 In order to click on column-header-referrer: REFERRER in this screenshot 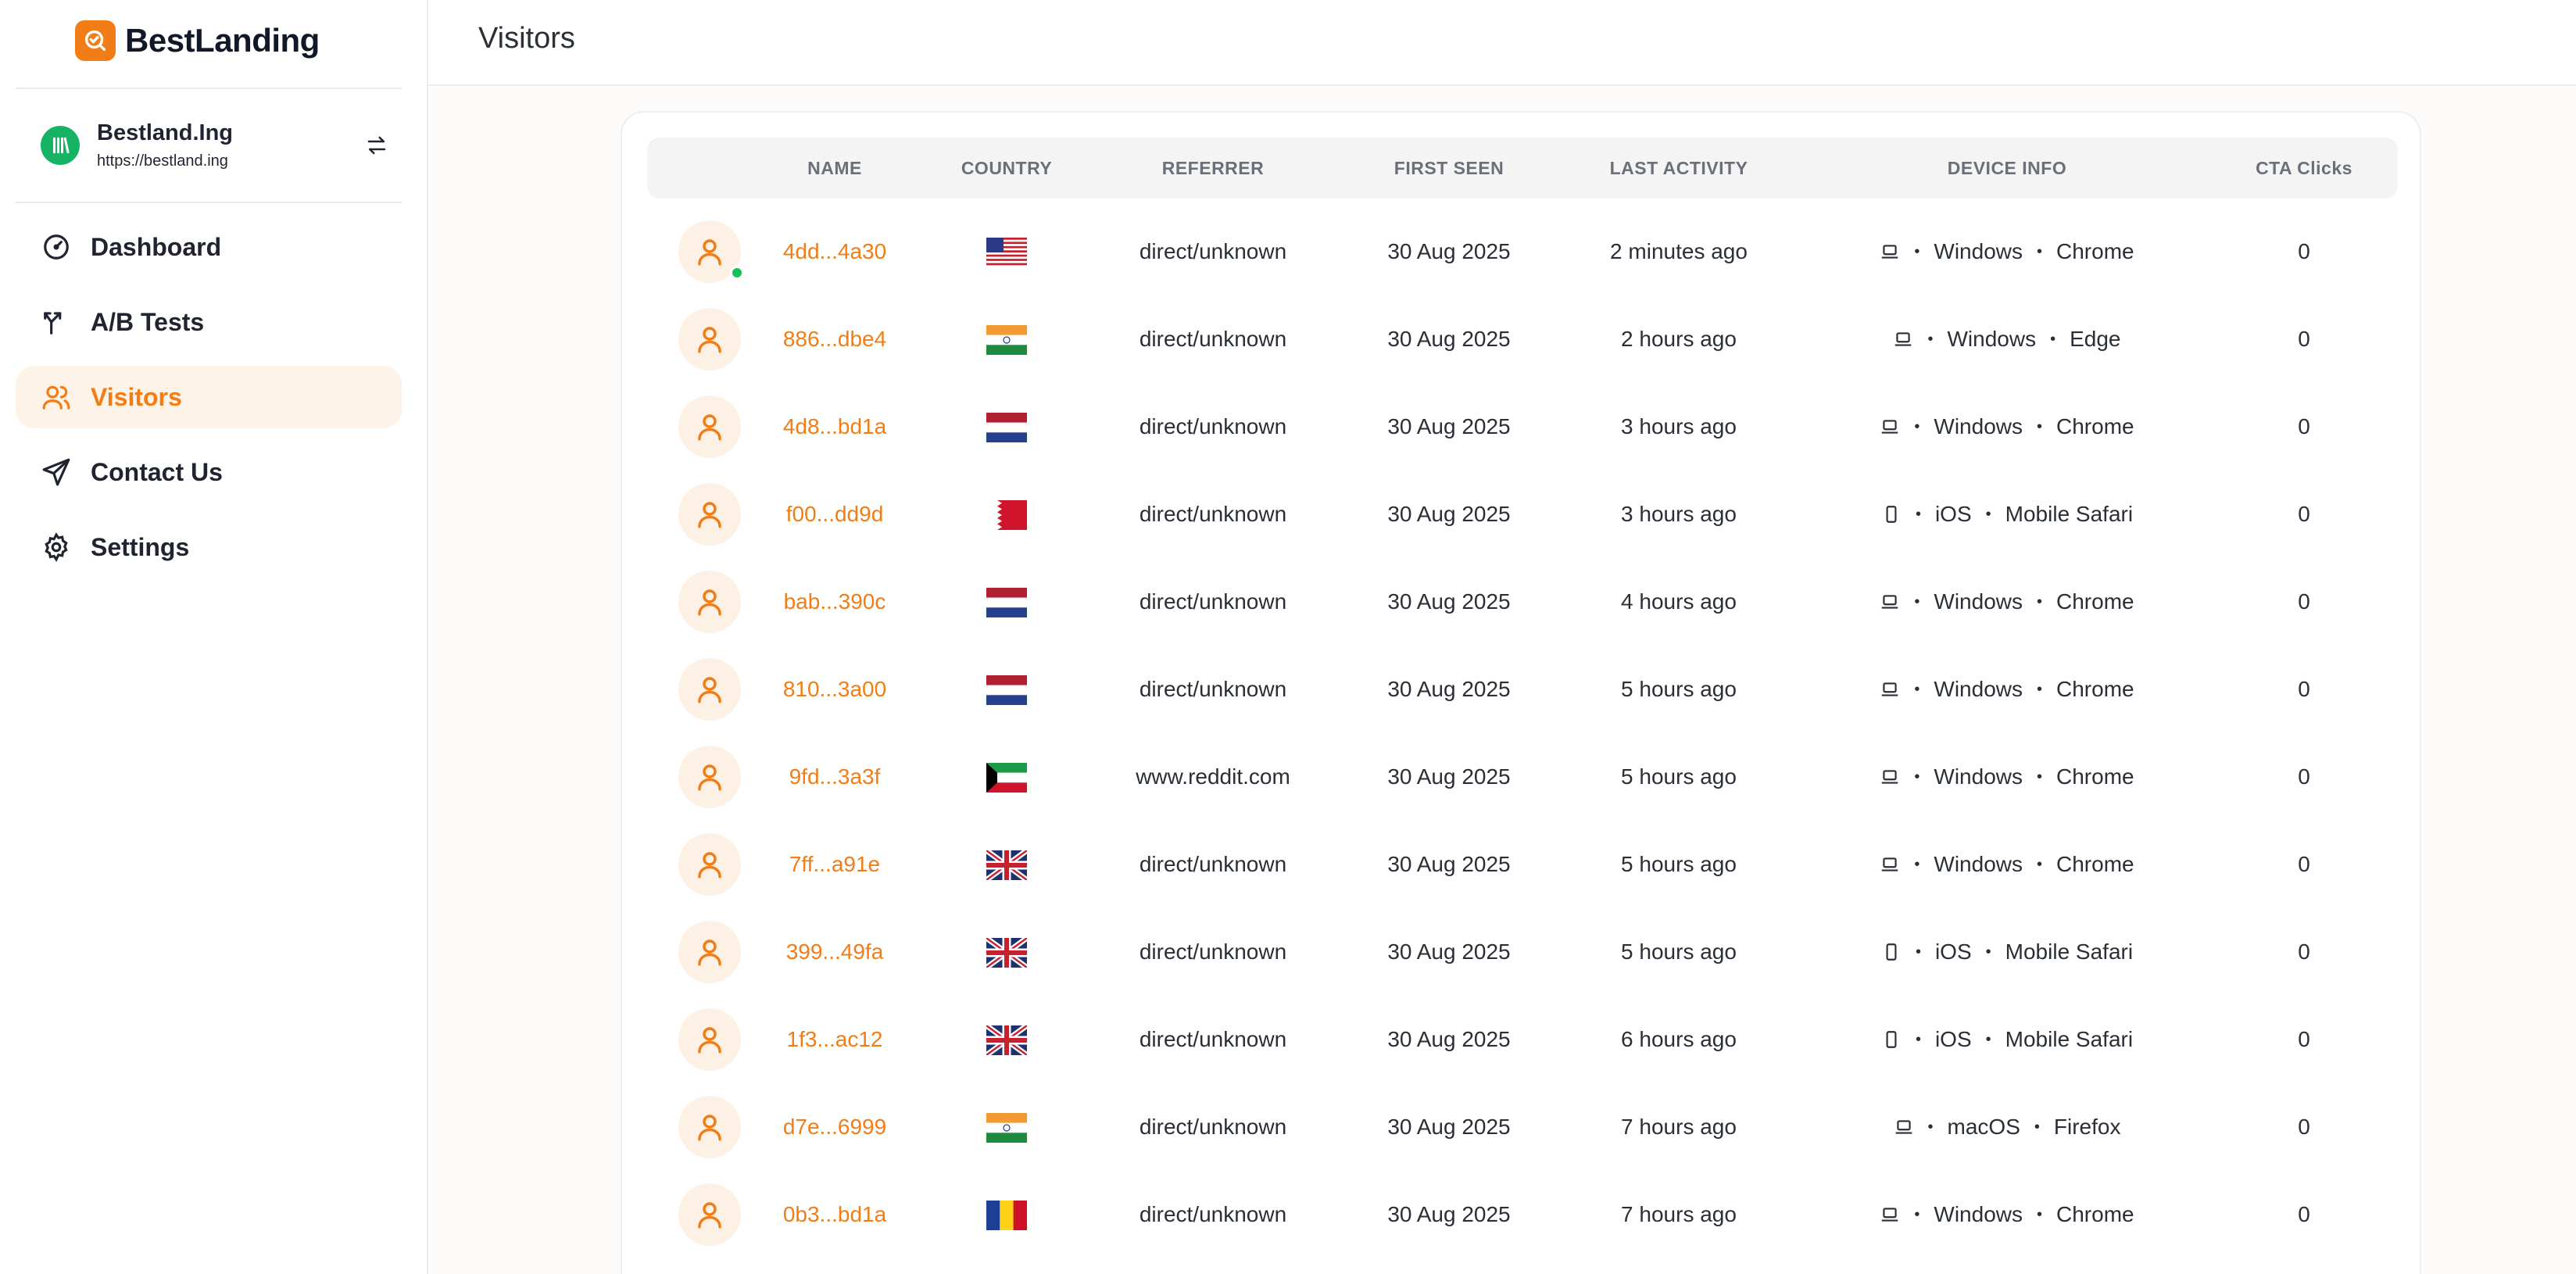, I will do `click(1213, 168)`.